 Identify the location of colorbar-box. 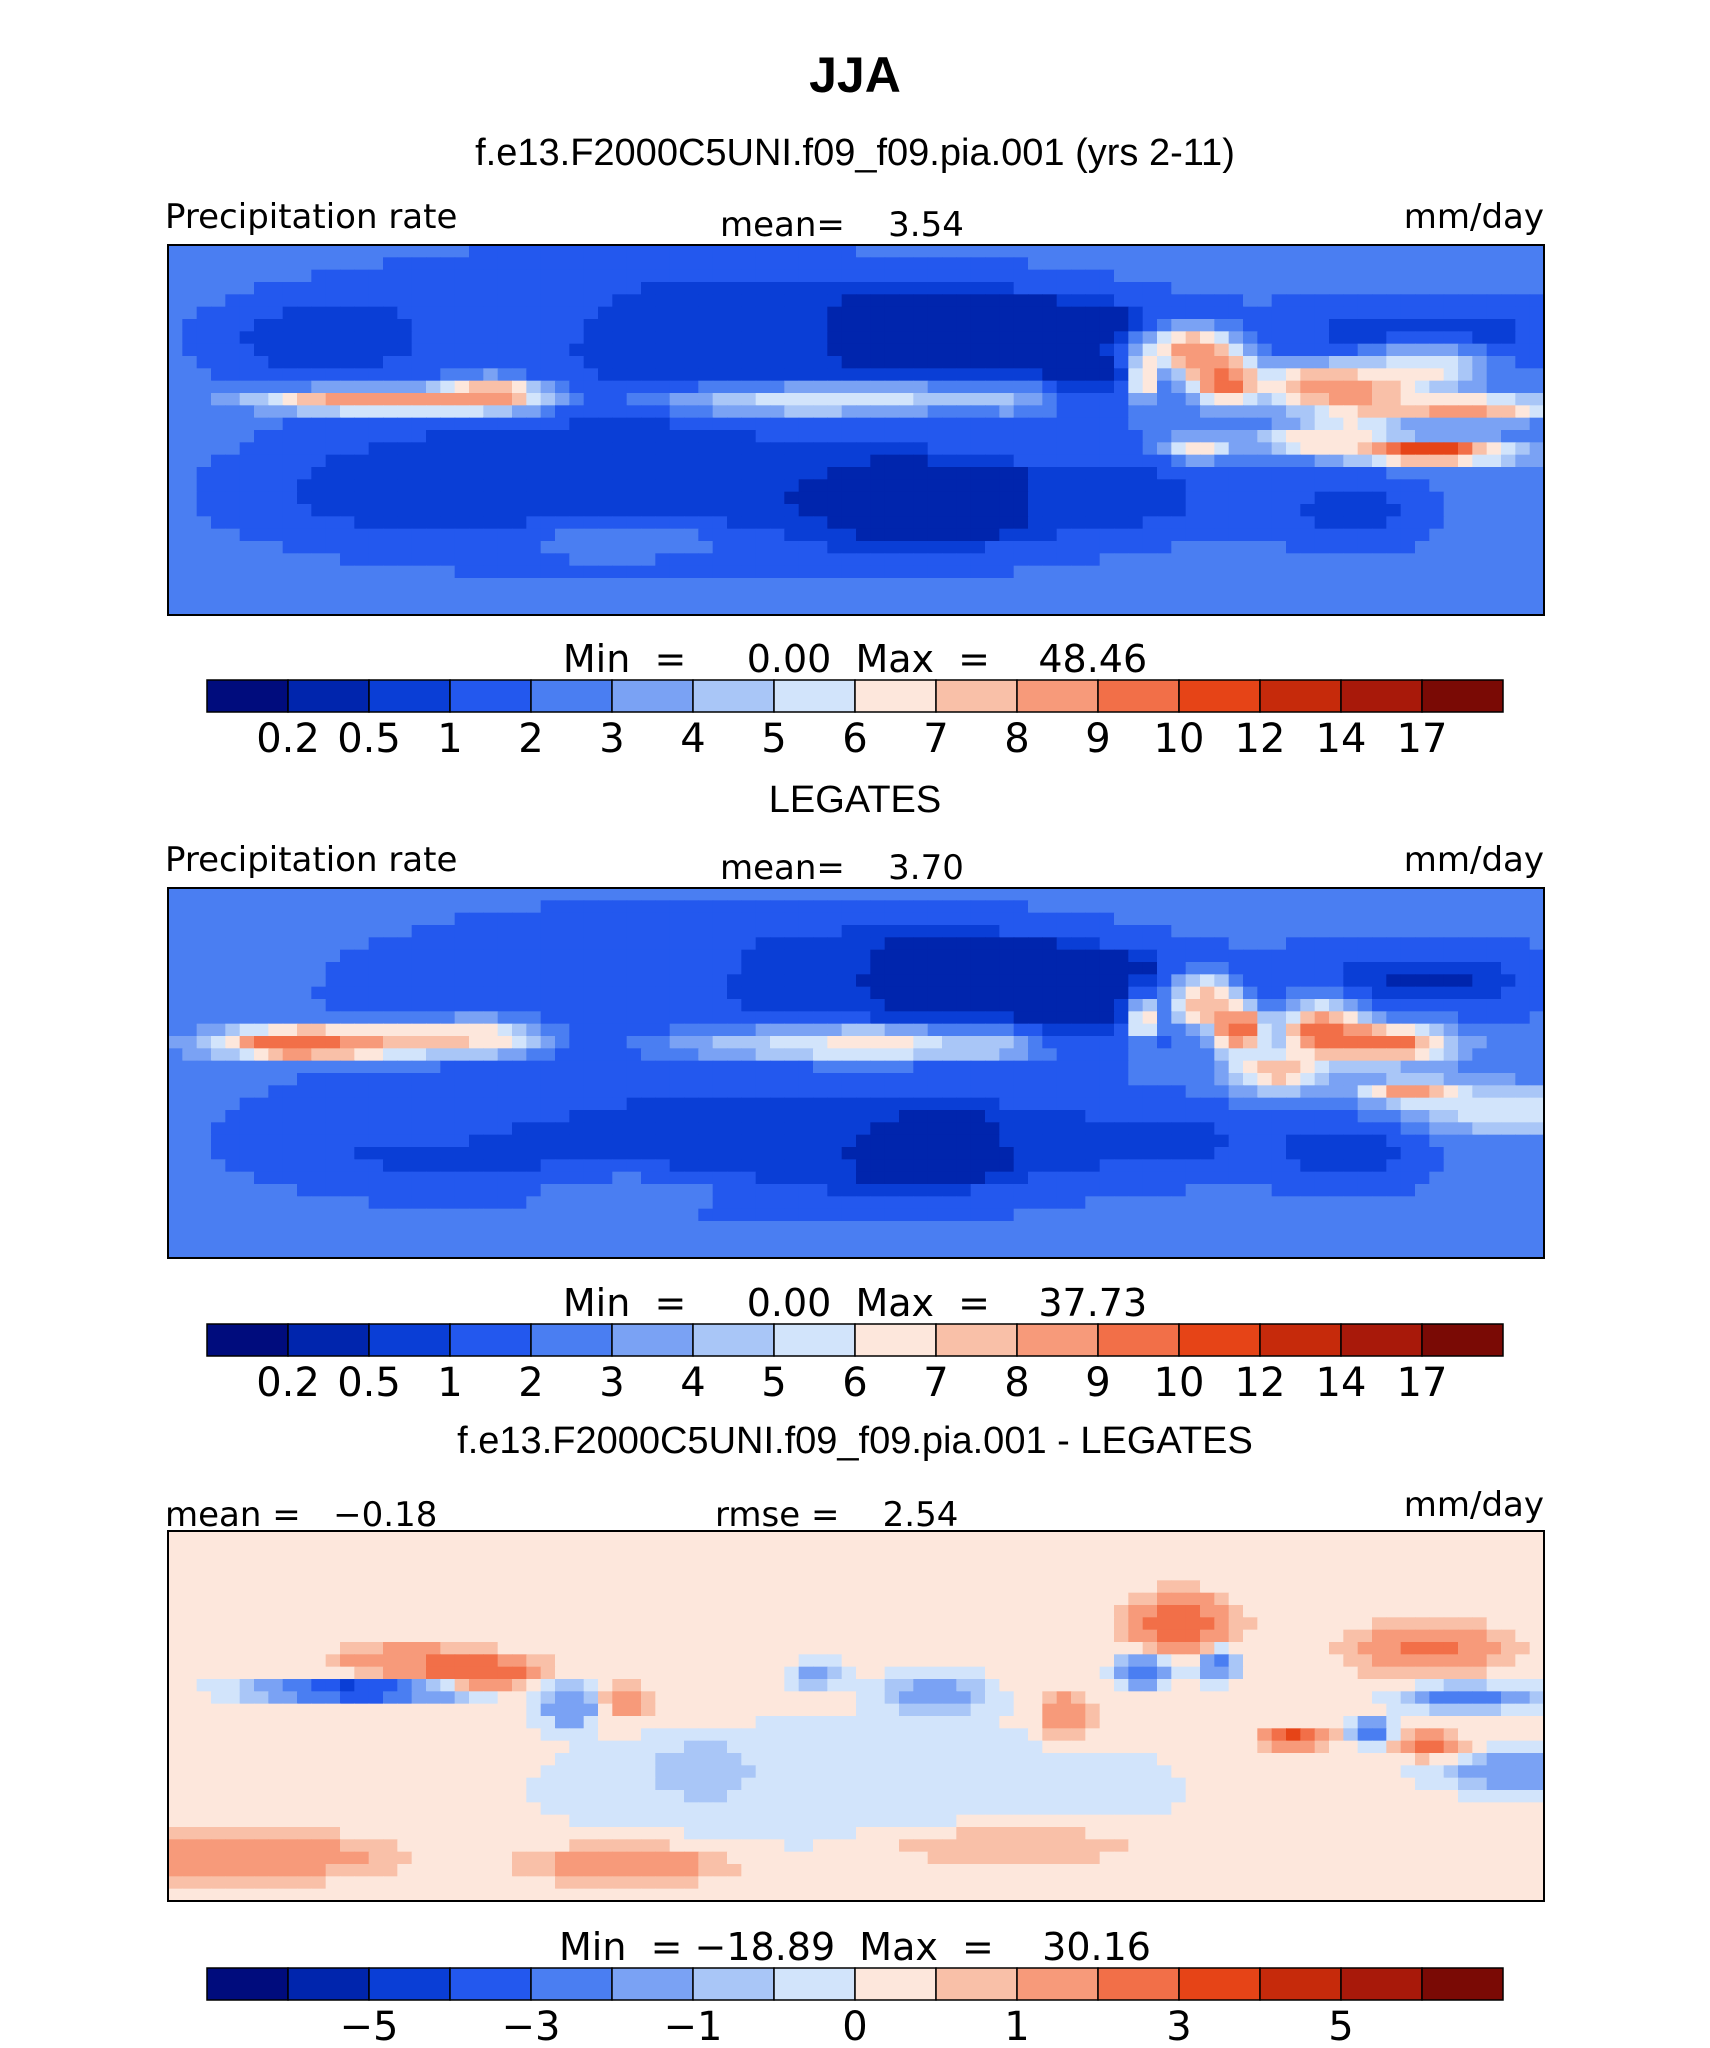
(1219, 696).